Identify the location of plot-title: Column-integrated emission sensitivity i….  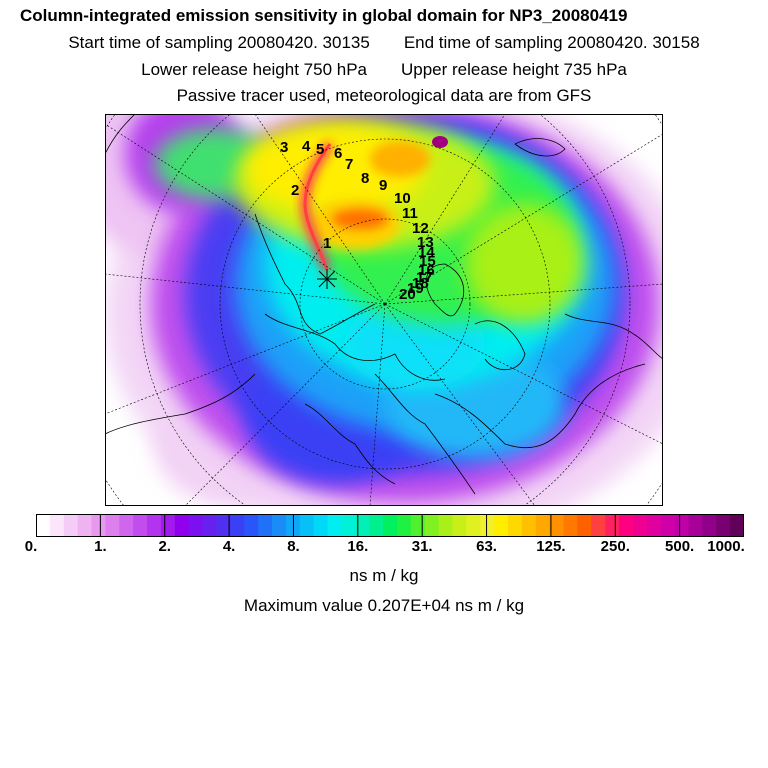
(324, 15).